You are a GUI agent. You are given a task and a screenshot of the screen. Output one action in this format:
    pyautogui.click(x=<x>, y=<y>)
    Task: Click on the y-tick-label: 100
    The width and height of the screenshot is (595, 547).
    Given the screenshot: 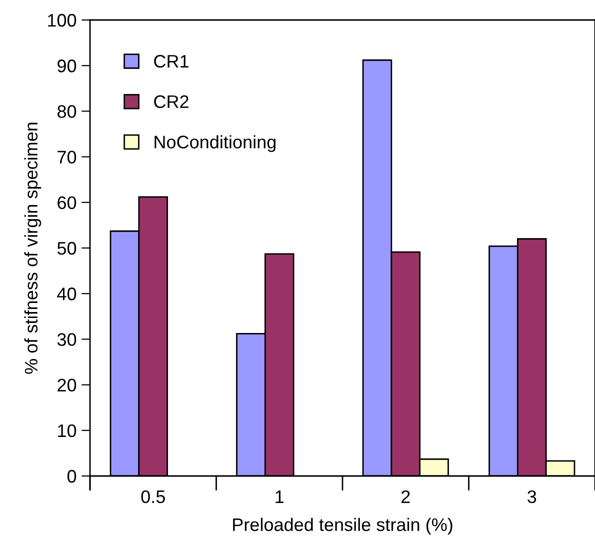 What is the action you would take?
    pyautogui.click(x=62, y=20)
    